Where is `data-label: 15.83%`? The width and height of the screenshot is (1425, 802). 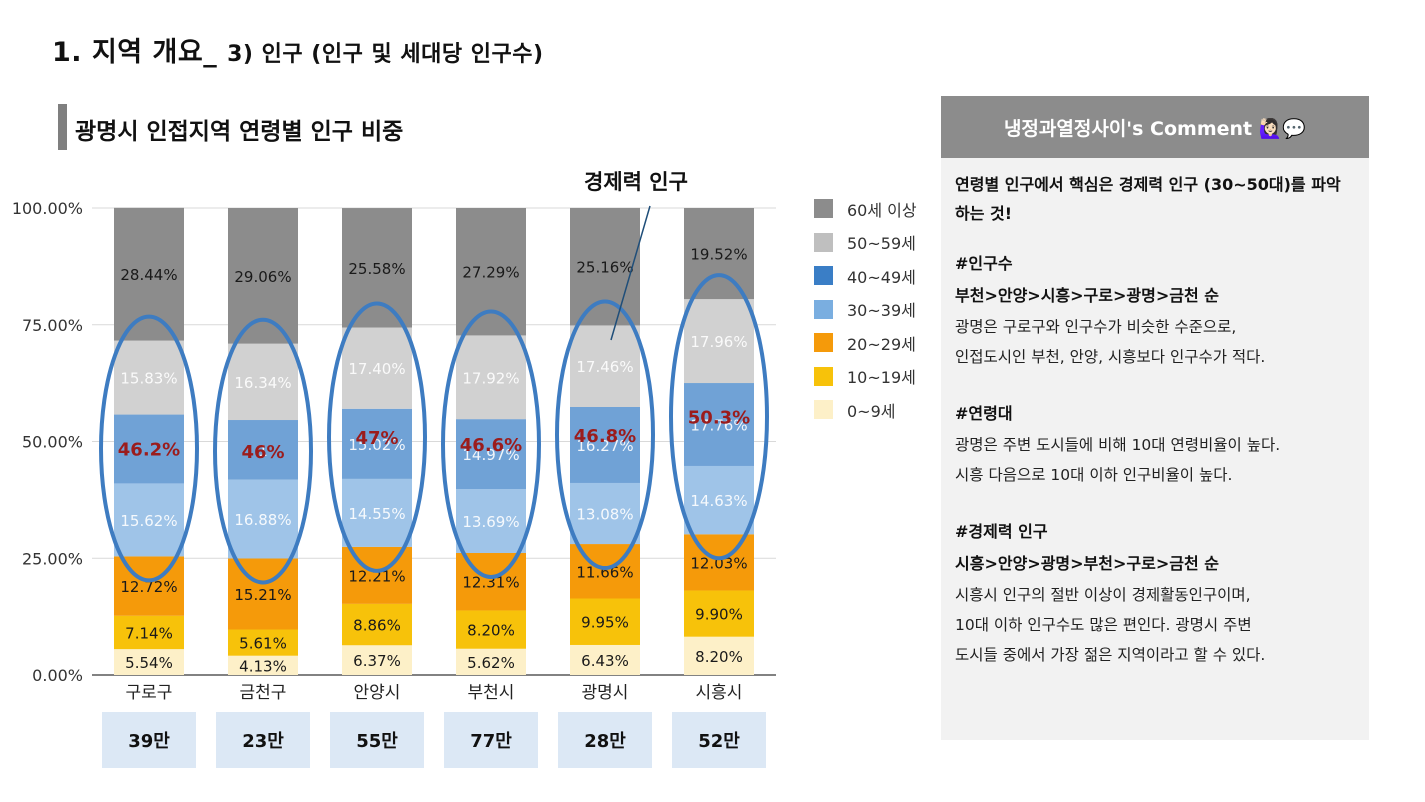
data-label: 15.83% is located at coordinates (148, 379).